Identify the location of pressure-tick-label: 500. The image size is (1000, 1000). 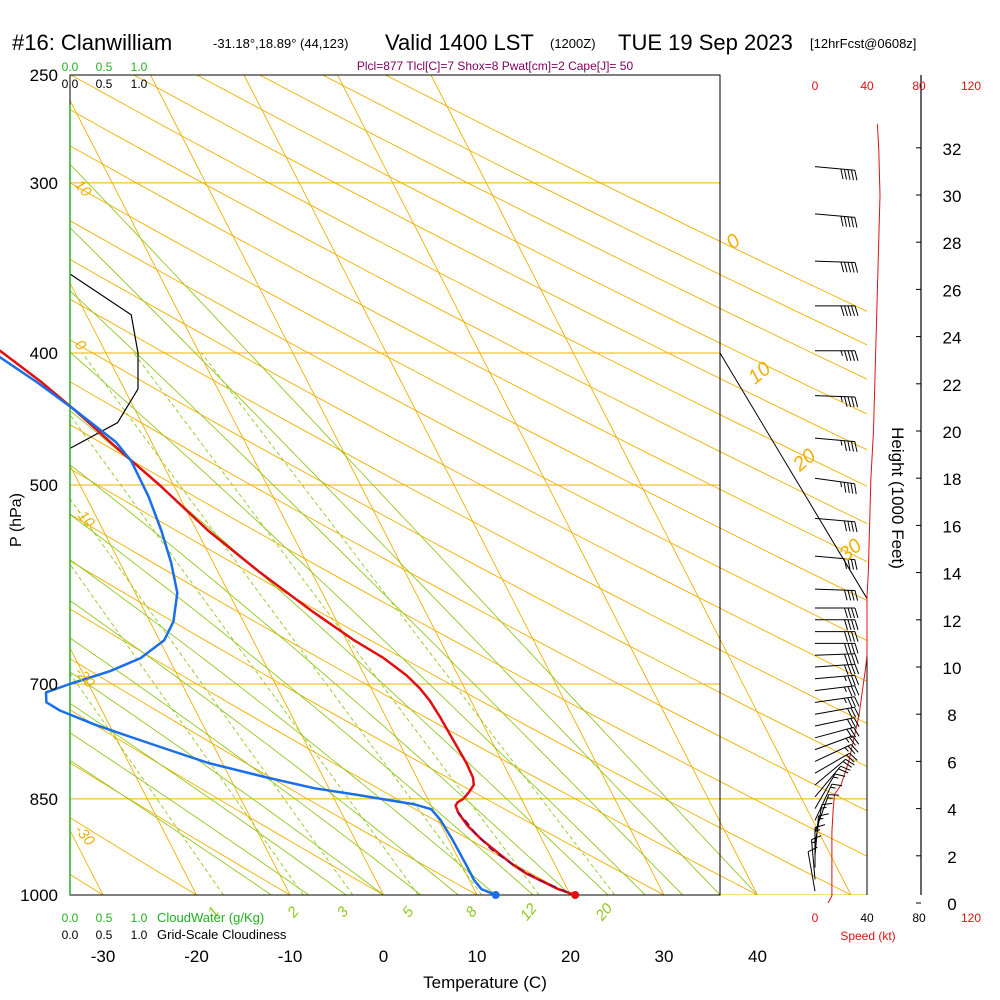
(44, 485).